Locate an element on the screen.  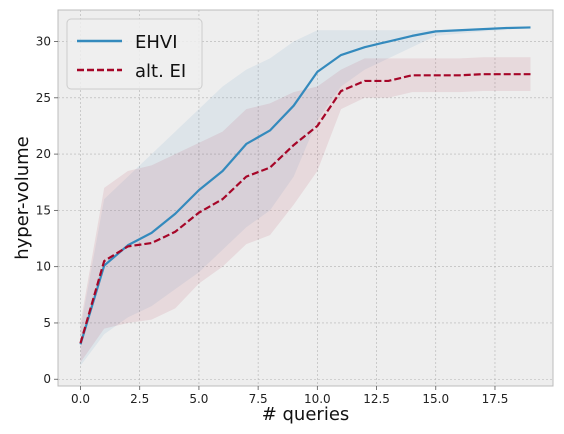
y-tick-label: 0 is located at coordinates (47, 379).